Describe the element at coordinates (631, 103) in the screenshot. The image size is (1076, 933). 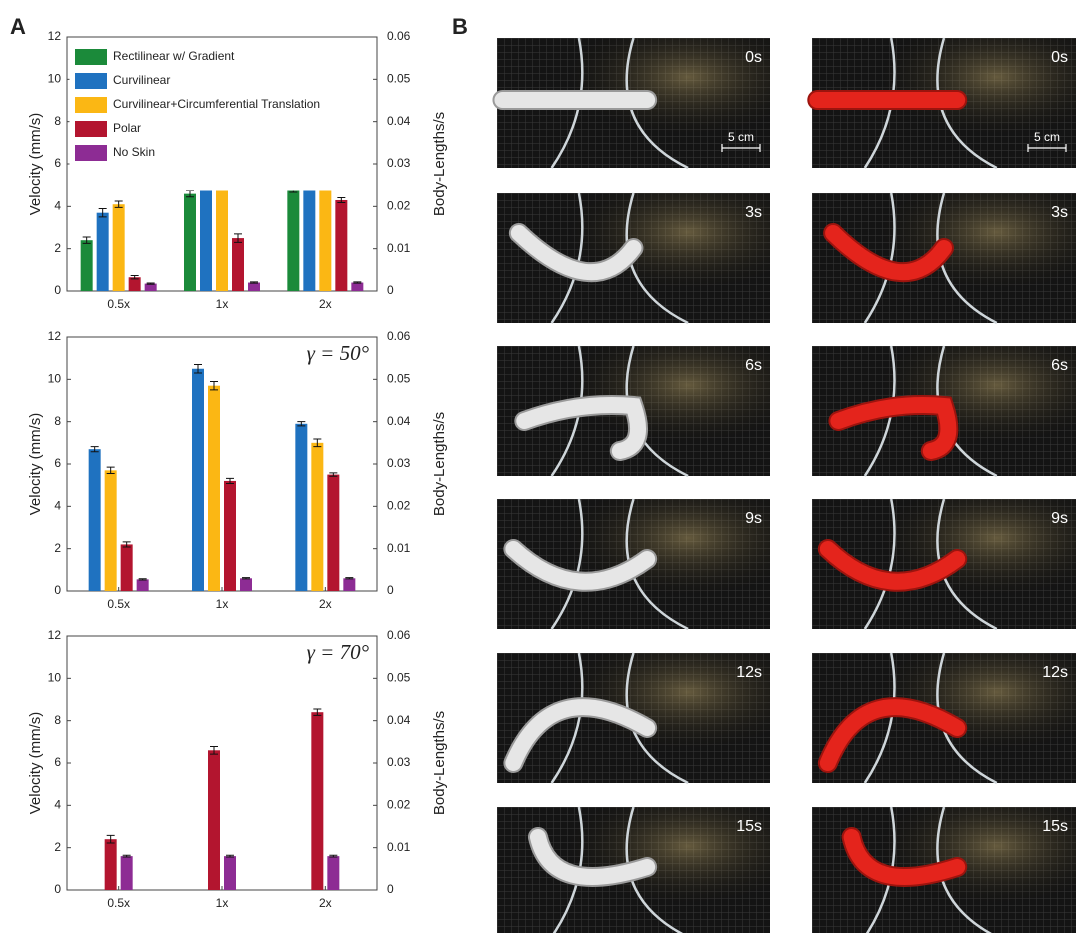
I see `photo: 0s 5 cm` at that location.